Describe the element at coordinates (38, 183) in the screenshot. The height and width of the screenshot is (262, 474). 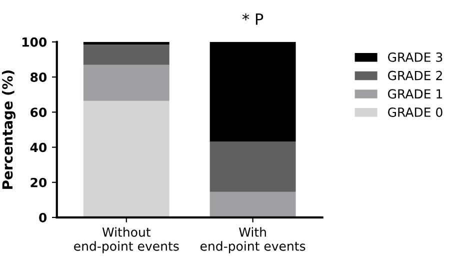
I see `y-tick-label: 20` at that location.